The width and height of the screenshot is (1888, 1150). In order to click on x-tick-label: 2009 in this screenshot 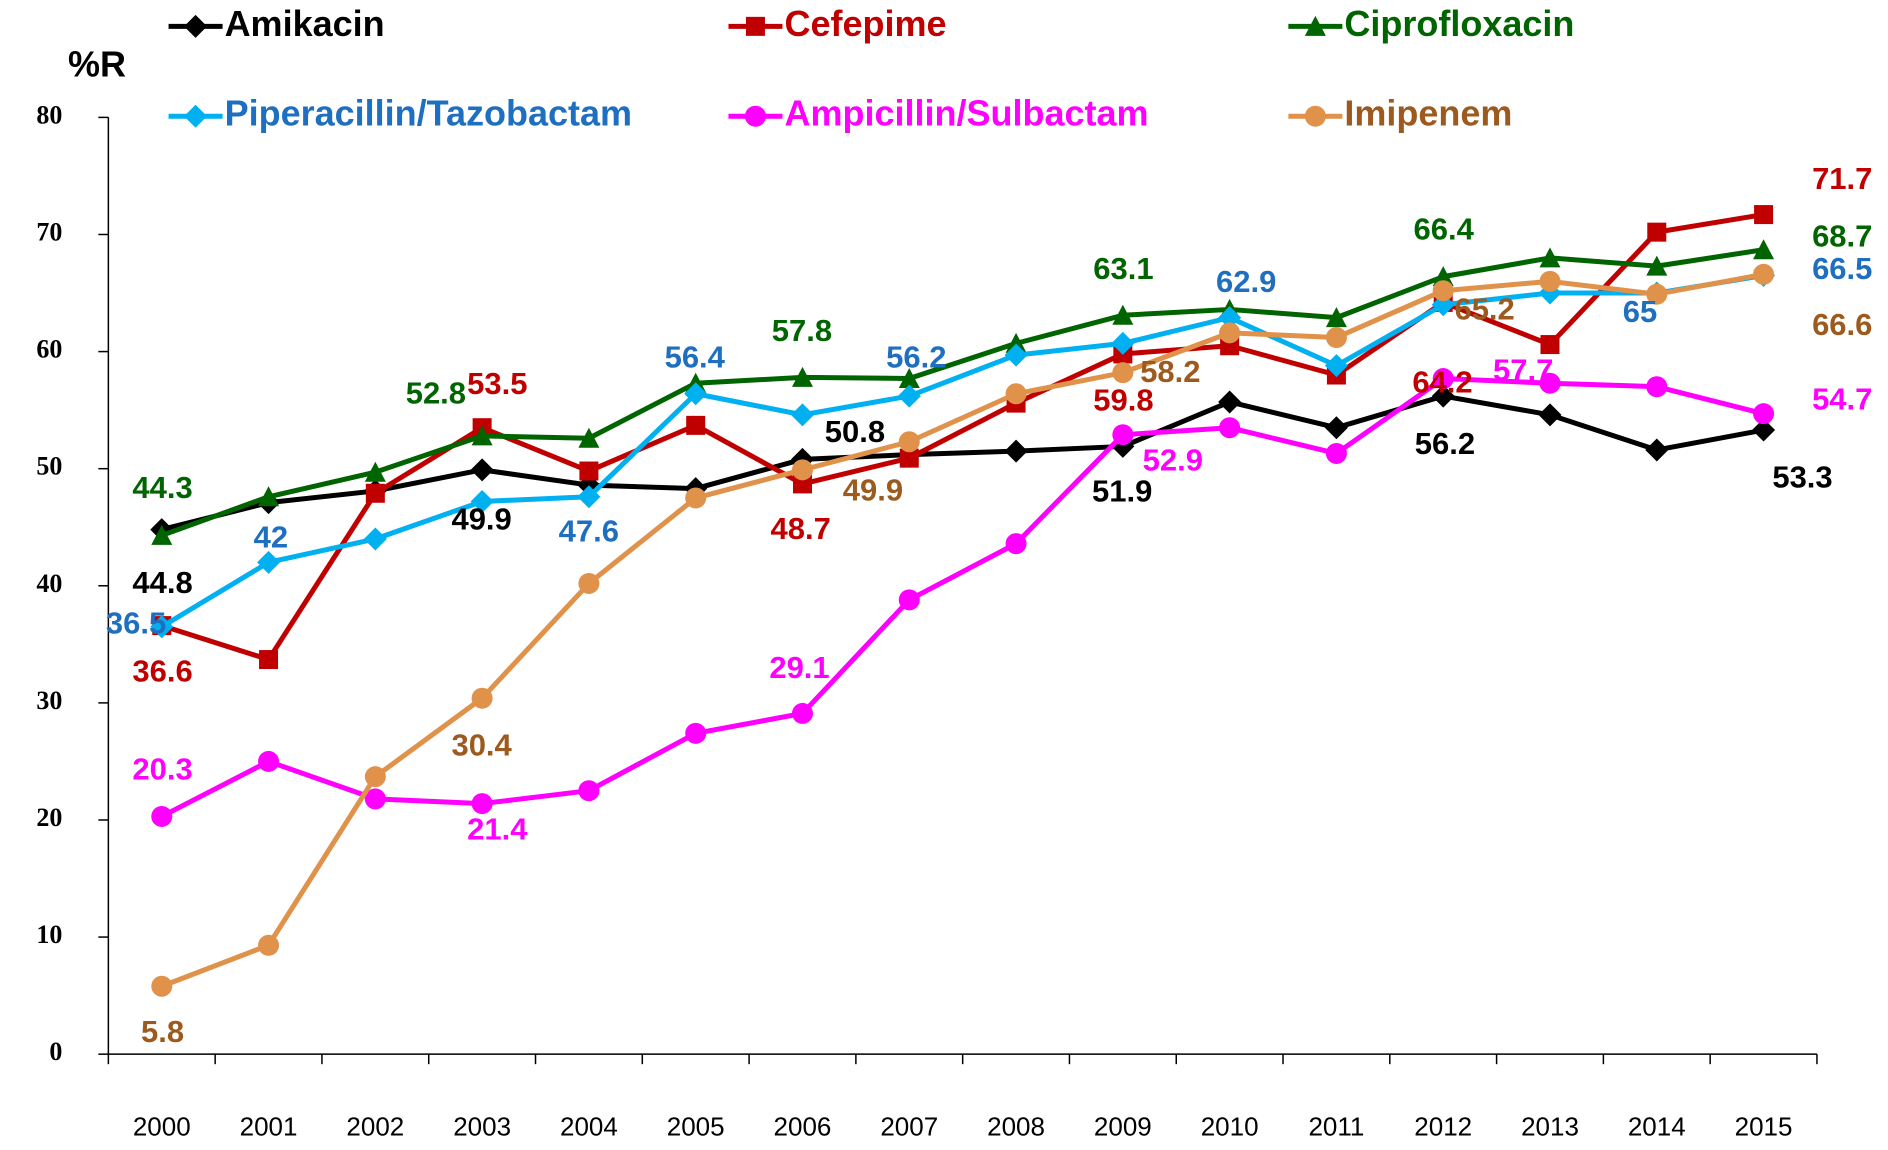, I will do `click(1123, 1126)`.